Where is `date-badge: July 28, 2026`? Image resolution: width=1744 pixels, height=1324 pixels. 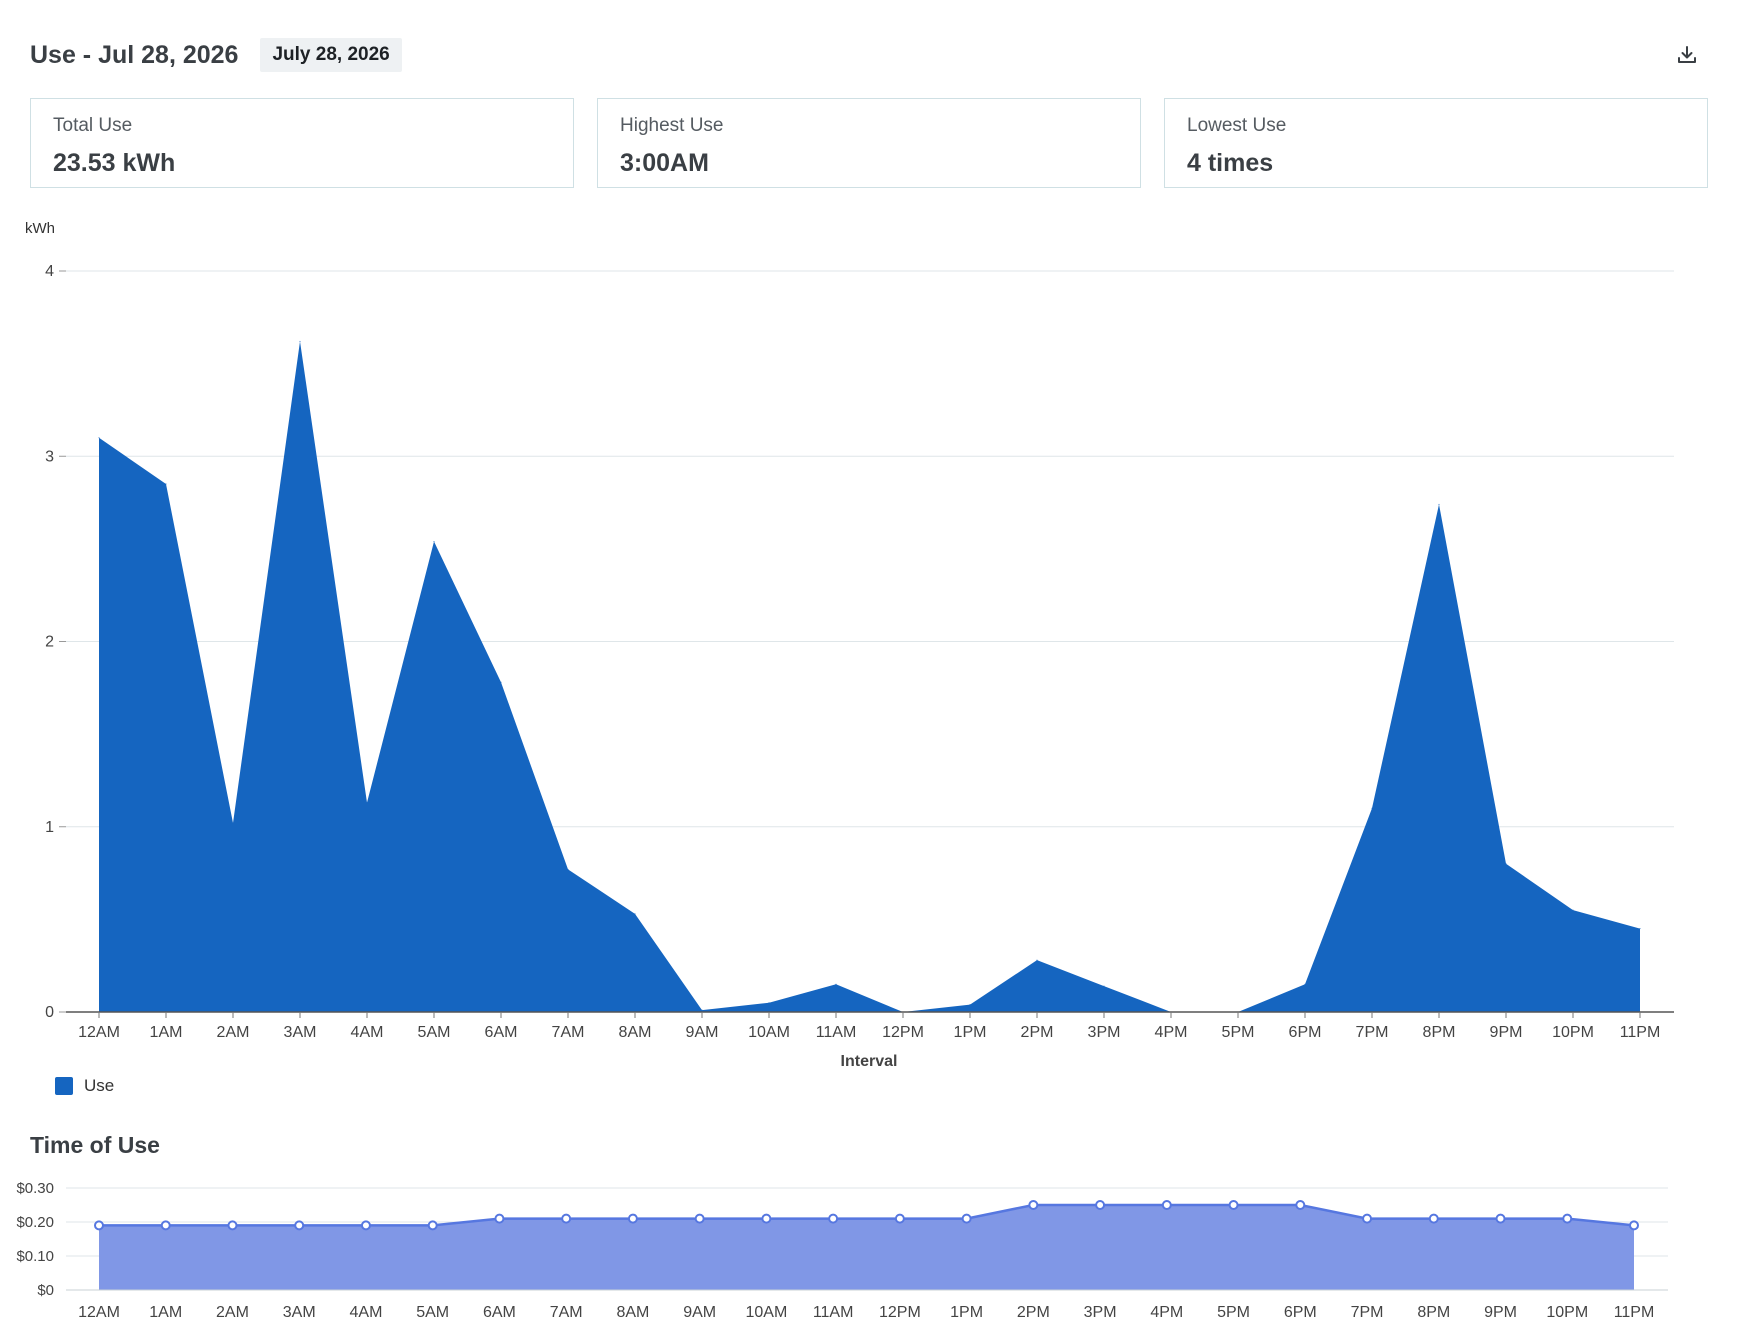
date-badge: July 28, 2026 is located at coordinates (331, 55).